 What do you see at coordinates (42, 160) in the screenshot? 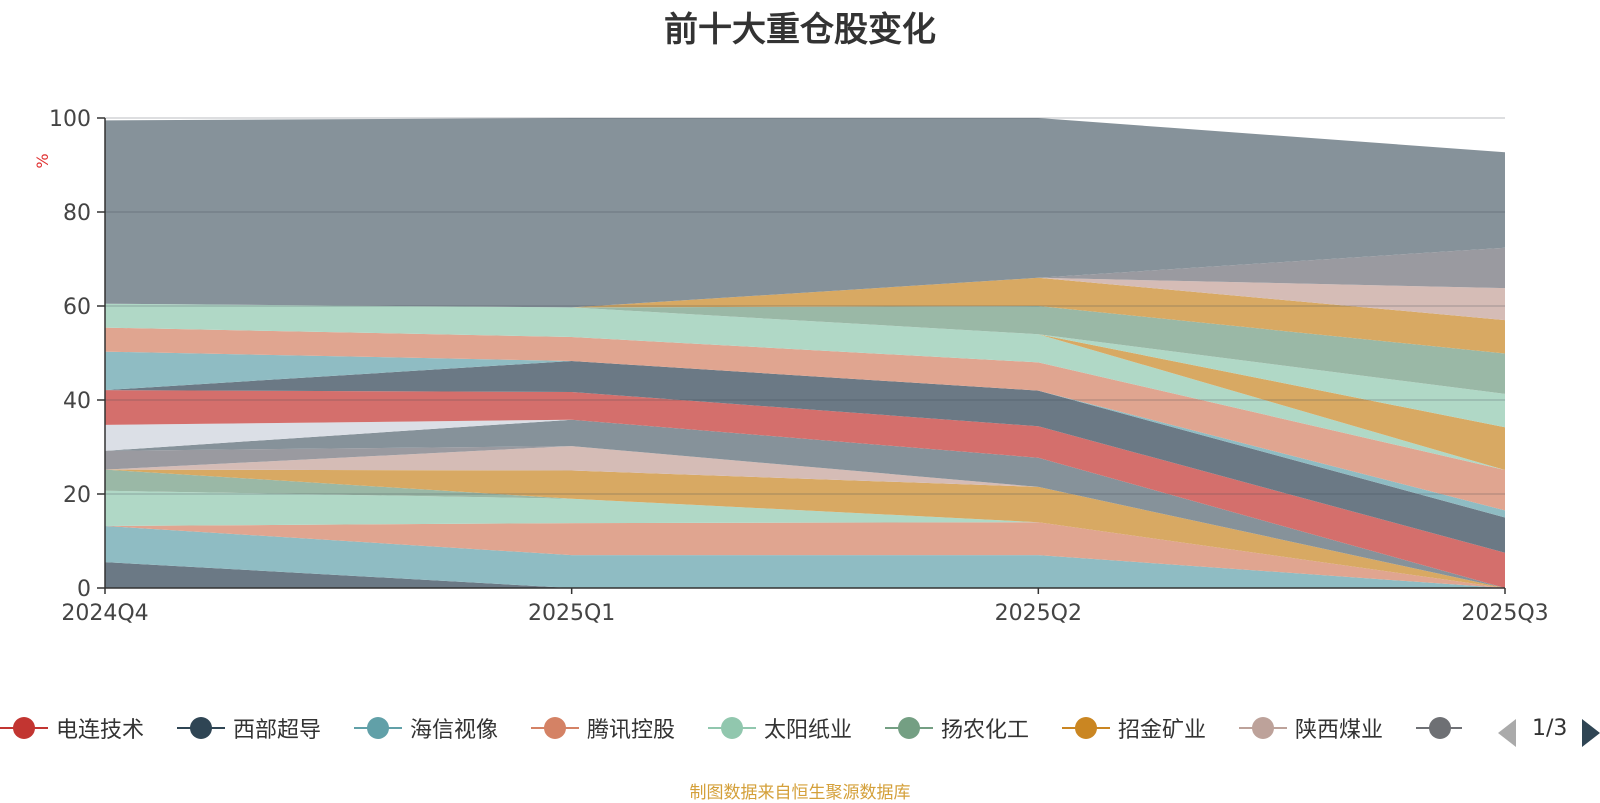
I see `y-axis-unit-label: %` at bounding box center [42, 160].